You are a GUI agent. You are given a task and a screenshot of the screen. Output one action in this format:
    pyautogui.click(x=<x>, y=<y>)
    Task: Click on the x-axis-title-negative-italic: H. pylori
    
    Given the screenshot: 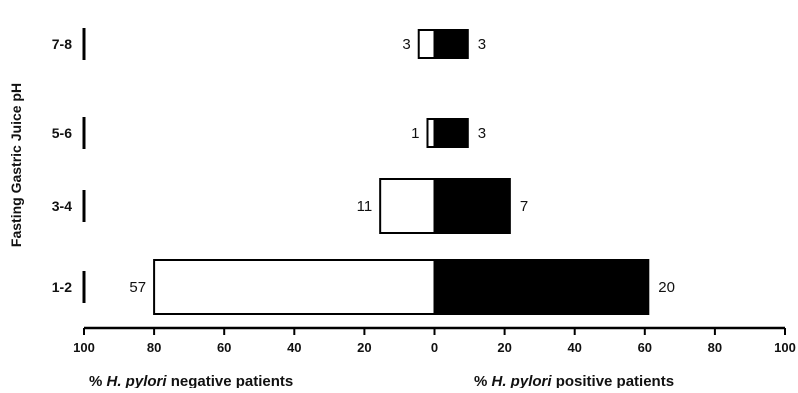 What is the action you would take?
    pyautogui.click(x=137, y=380)
    